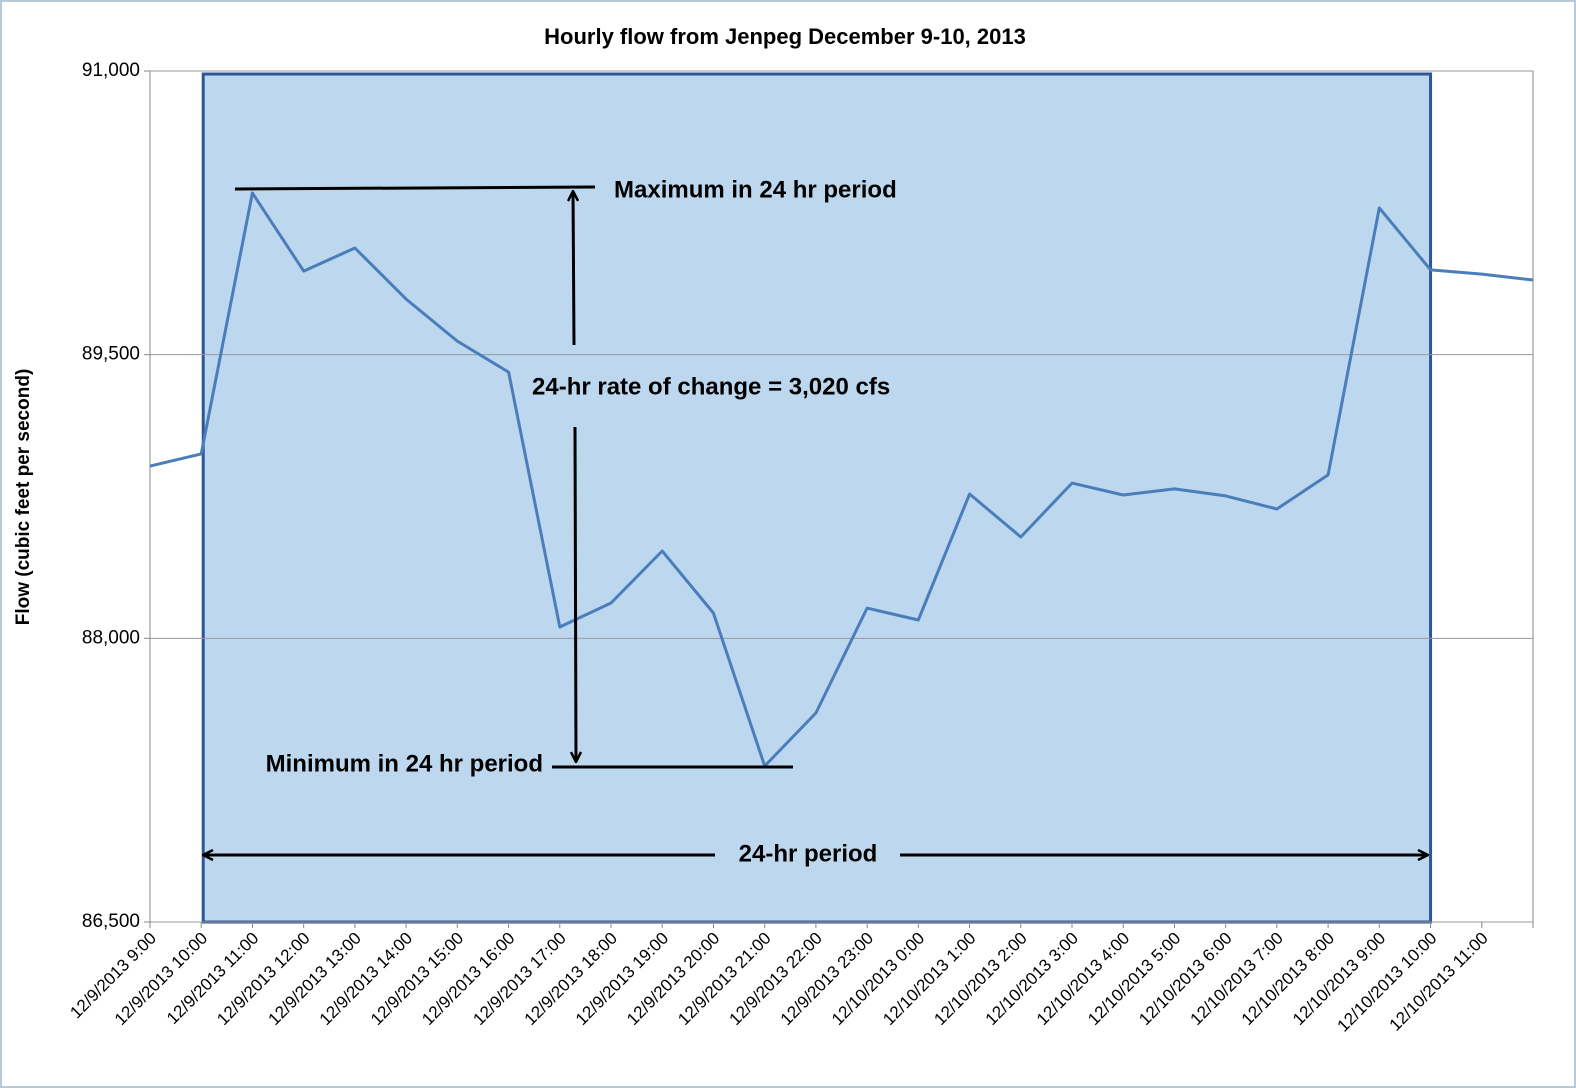 Image resolution: width=1576 pixels, height=1088 pixels. What do you see at coordinates (776, 979) in the screenshot?
I see `x-tick-label: 12/9/2013 22:00` at bounding box center [776, 979].